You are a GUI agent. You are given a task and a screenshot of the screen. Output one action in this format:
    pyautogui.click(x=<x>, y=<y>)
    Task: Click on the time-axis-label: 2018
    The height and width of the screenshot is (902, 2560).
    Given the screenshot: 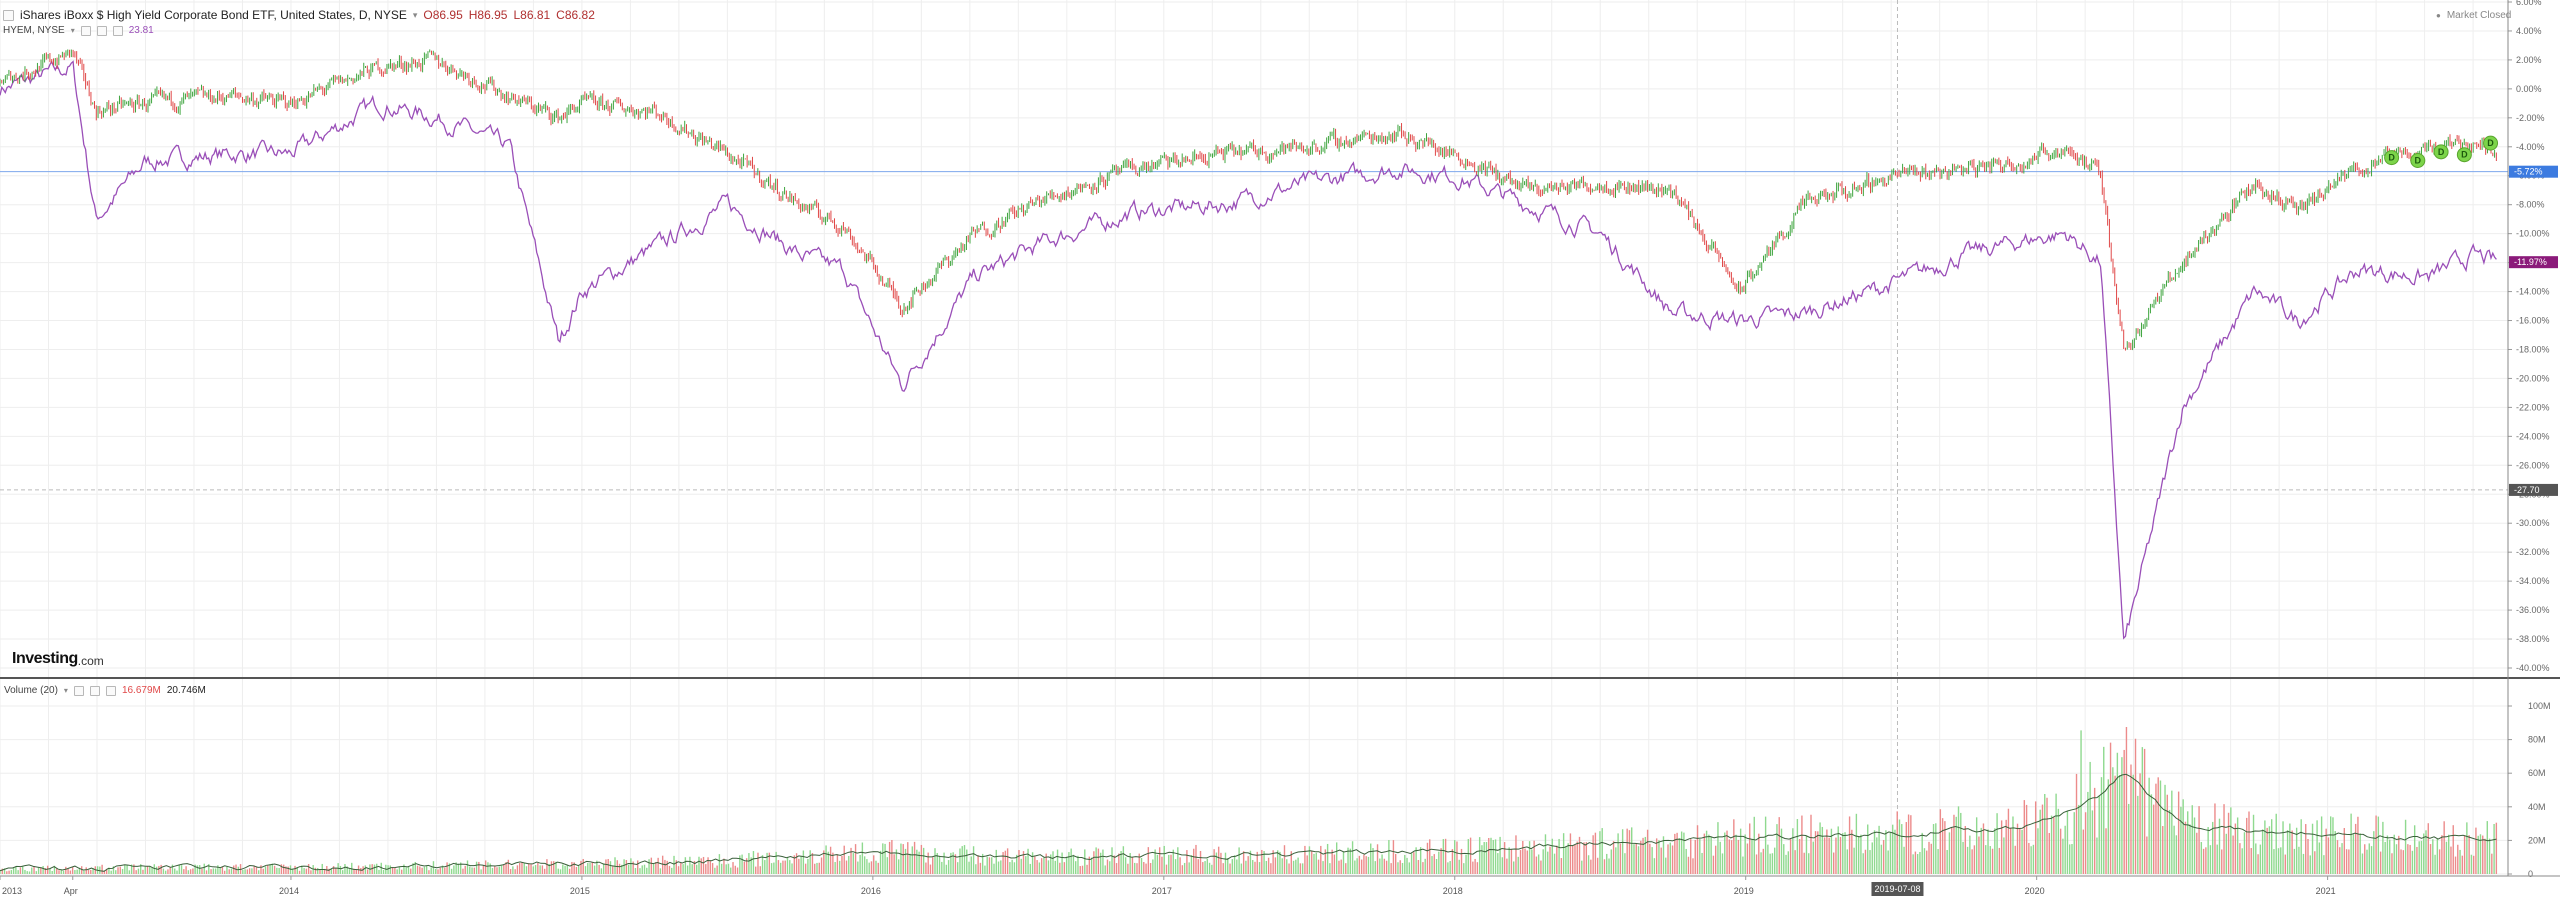 What is the action you would take?
    pyautogui.click(x=1453, y=891)
    